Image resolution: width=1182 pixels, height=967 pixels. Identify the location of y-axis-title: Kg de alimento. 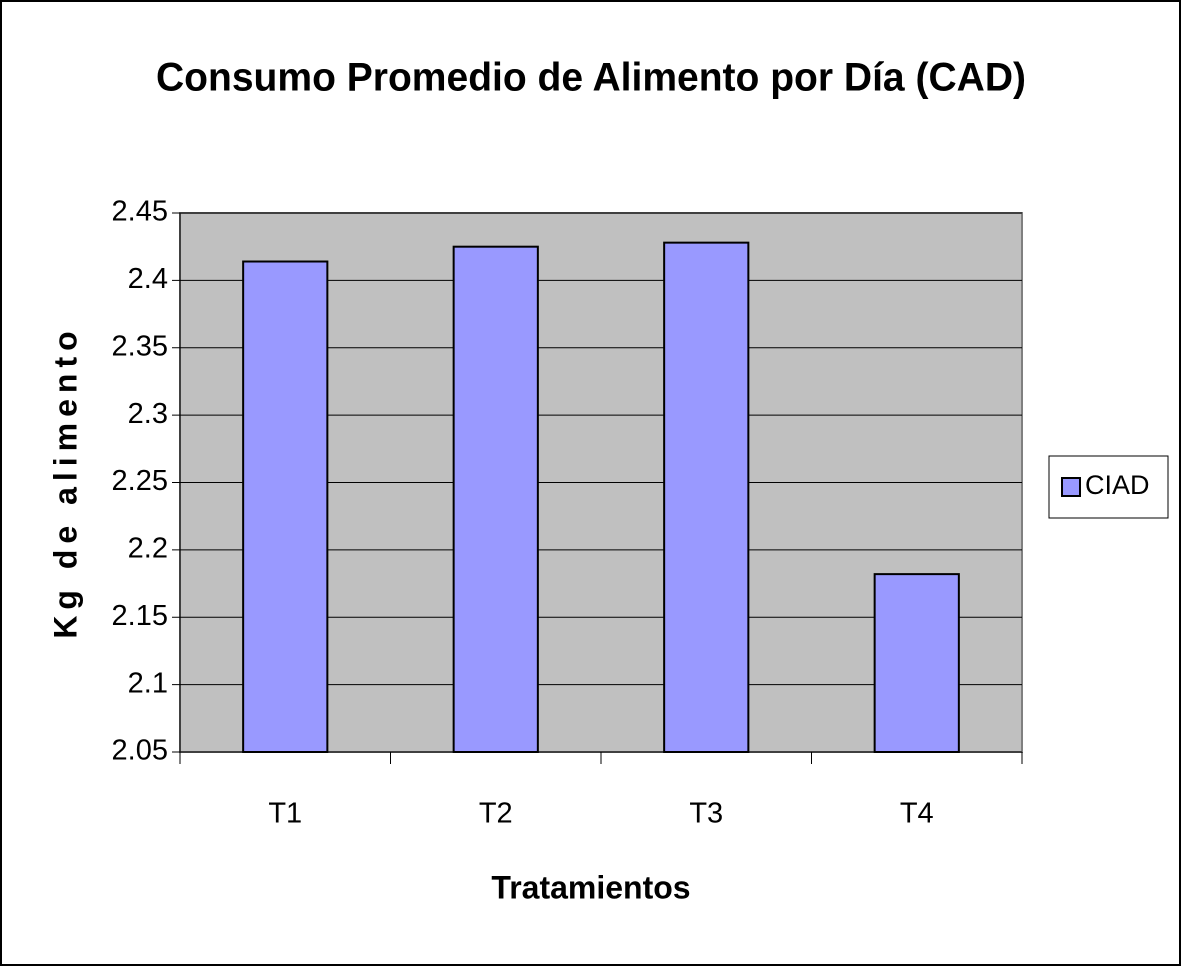
(65, 481).